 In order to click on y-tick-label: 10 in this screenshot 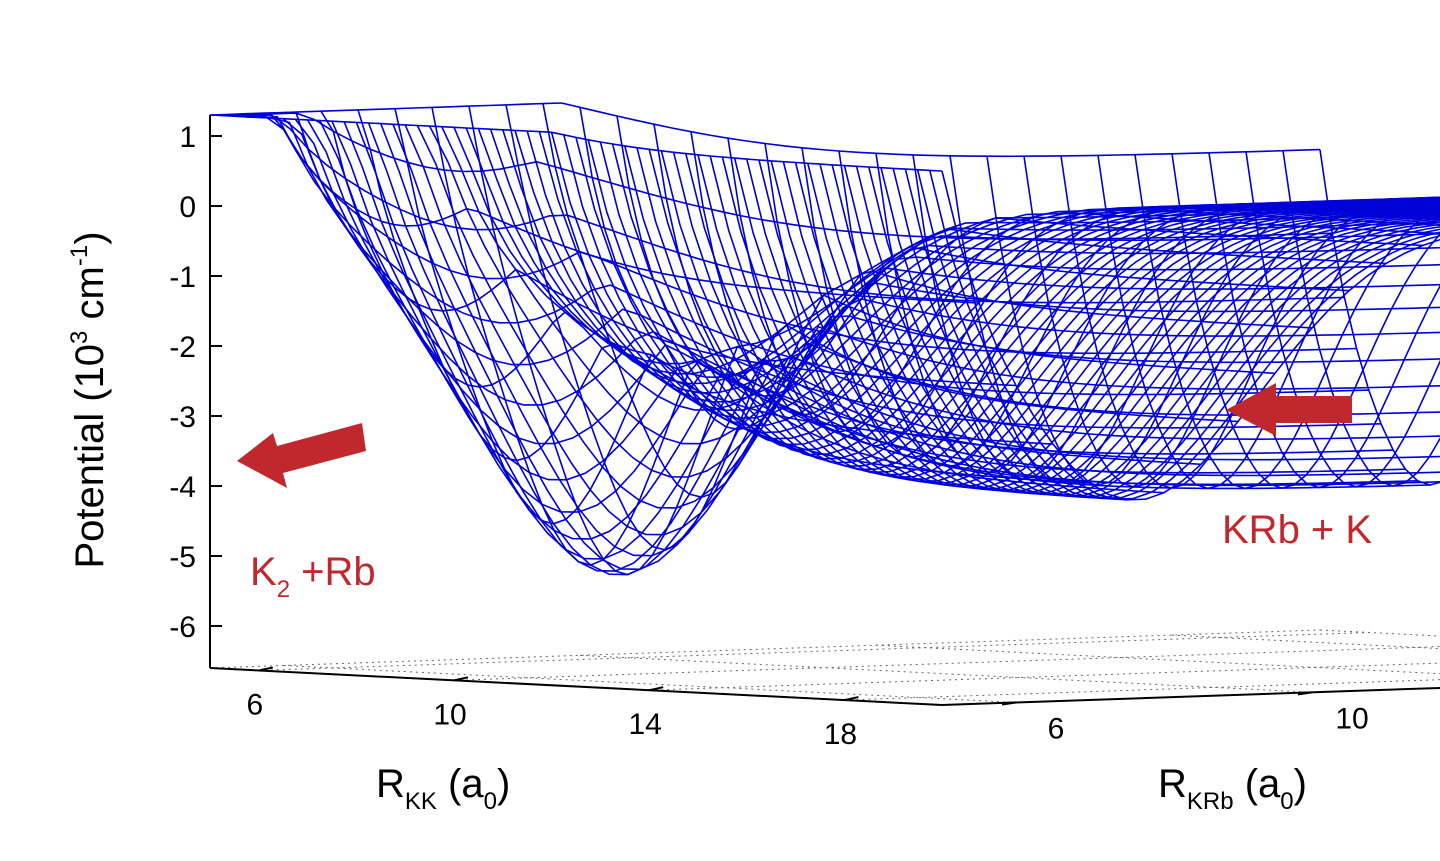, I will do `click(1351, 718)`.